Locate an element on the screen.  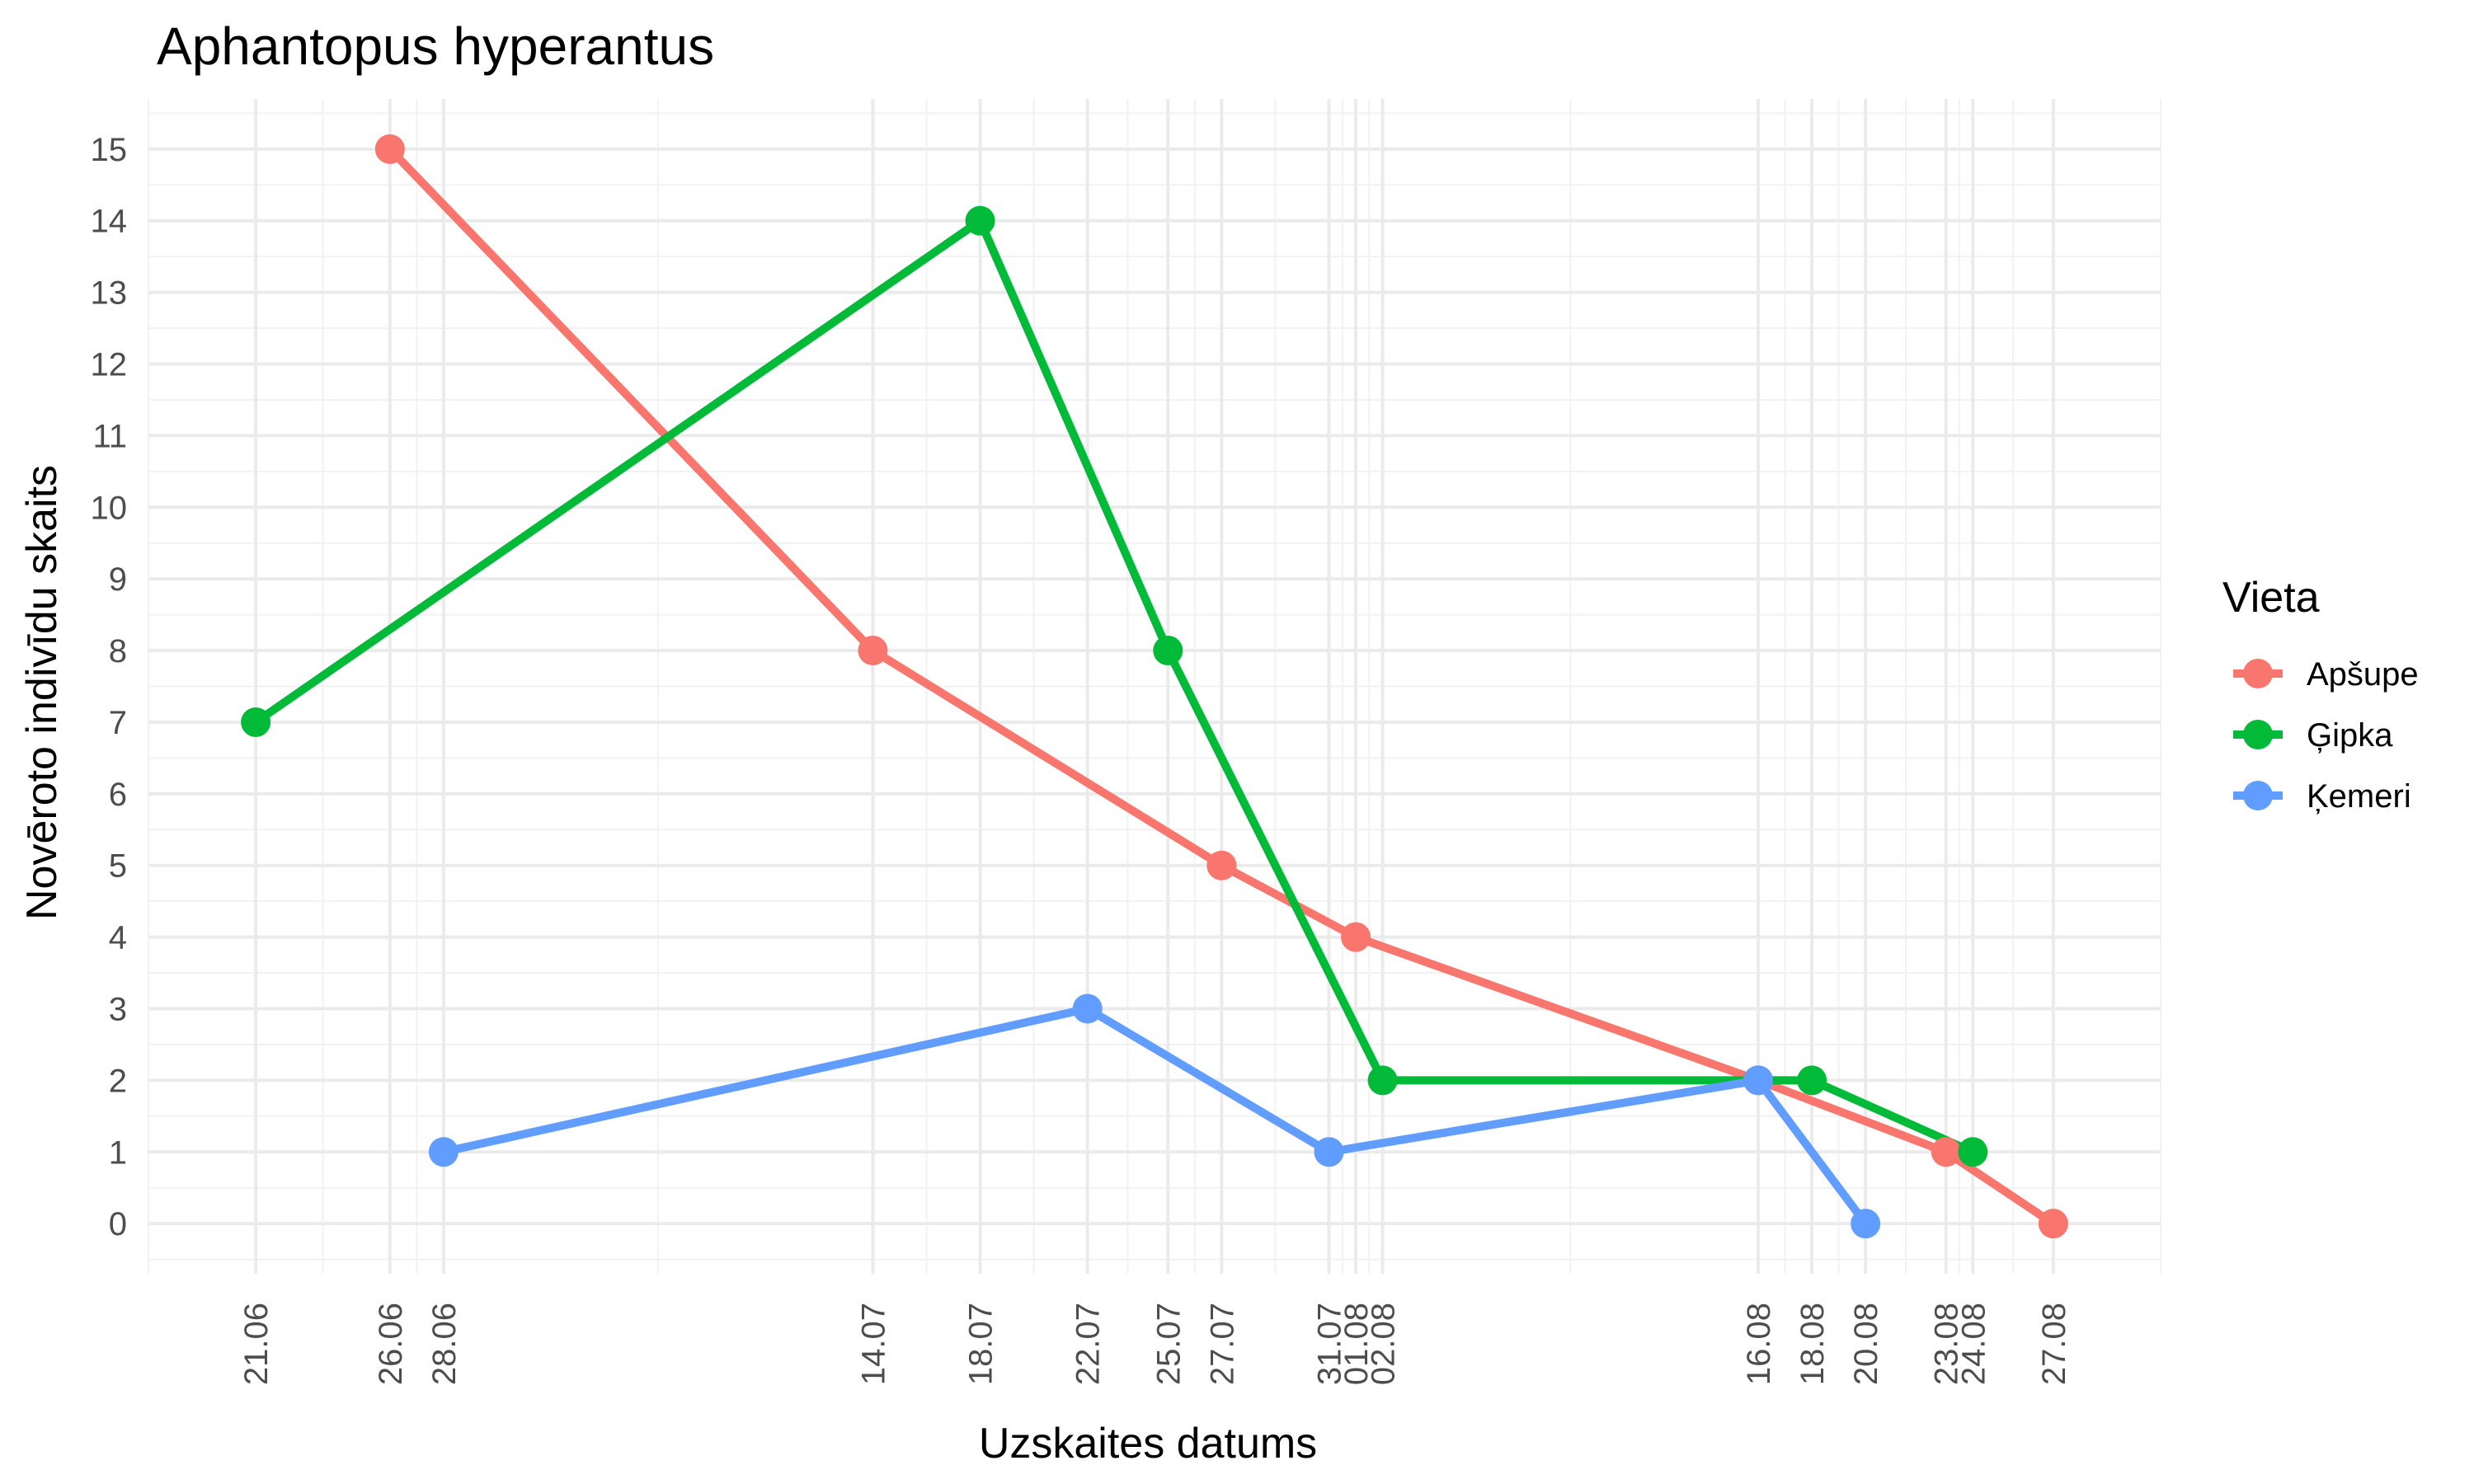
x-tick-label: 01.08 is located at coordinates (1356, 1344).